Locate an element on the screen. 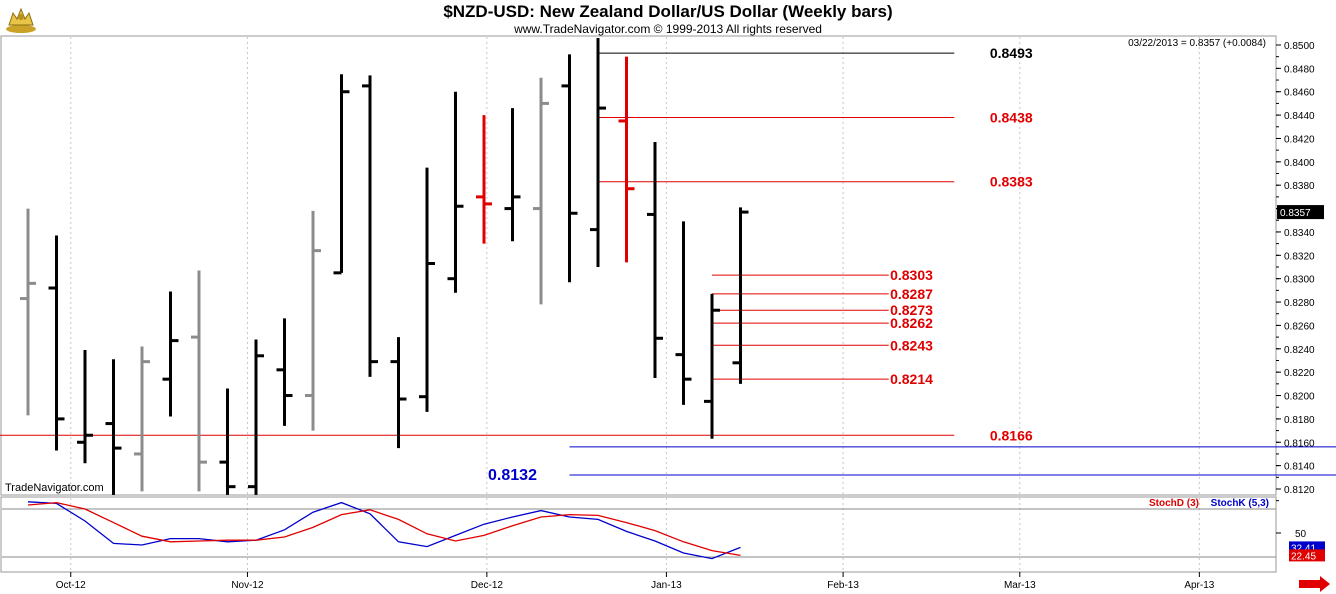 Image resolution: width=1336 pixels, height=594 pixels. scroll-right-arrow-icon is located at coordinates (1314, 584).